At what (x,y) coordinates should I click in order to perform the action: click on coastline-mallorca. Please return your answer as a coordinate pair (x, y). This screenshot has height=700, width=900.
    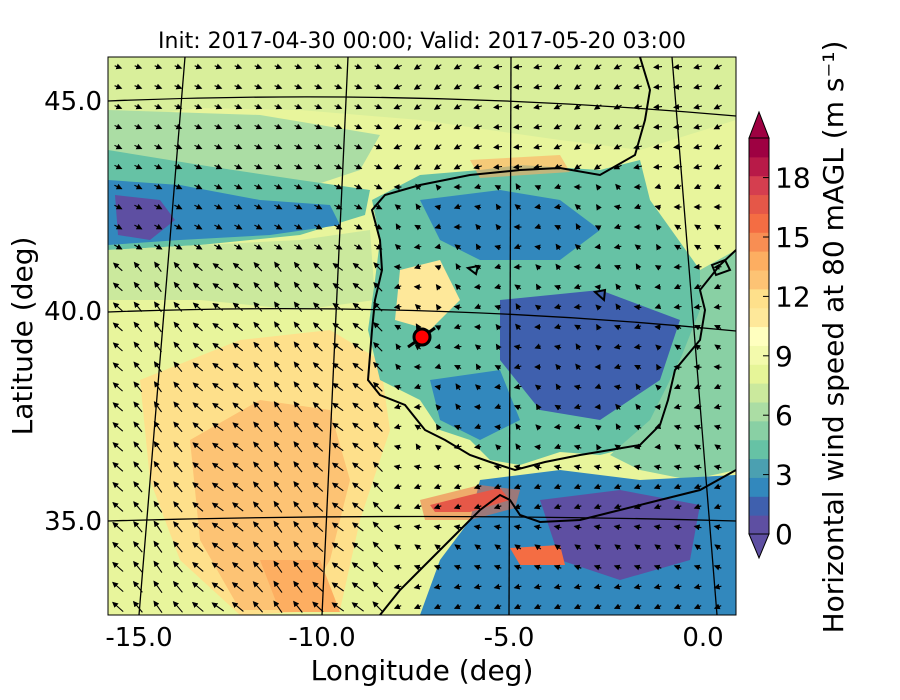
    Looking at the image, I should click on (721, 267).